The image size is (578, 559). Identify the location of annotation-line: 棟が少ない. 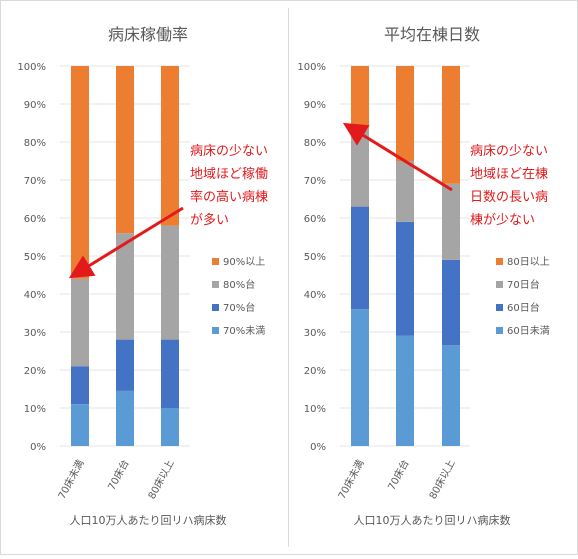
(502, 220).